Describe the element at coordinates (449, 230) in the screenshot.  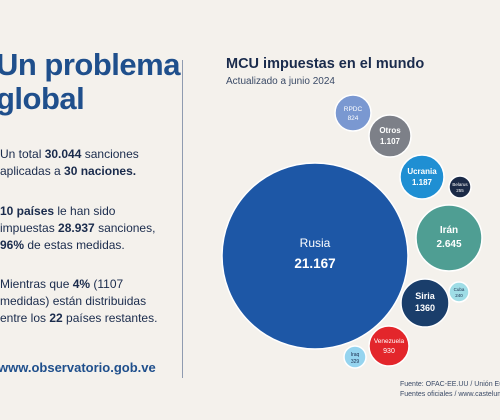
I see `bubble-label-iran: Irán` at that location.